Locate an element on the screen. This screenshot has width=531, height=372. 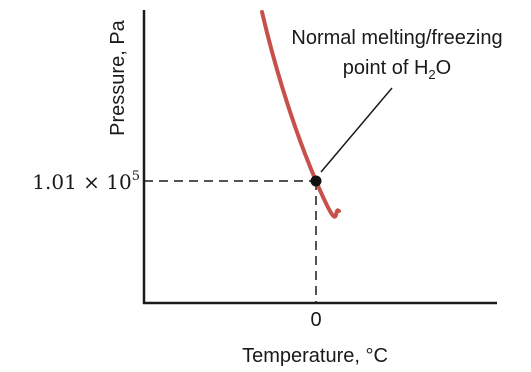
normal-melting-point-marker is located at coordinates (316, 181).